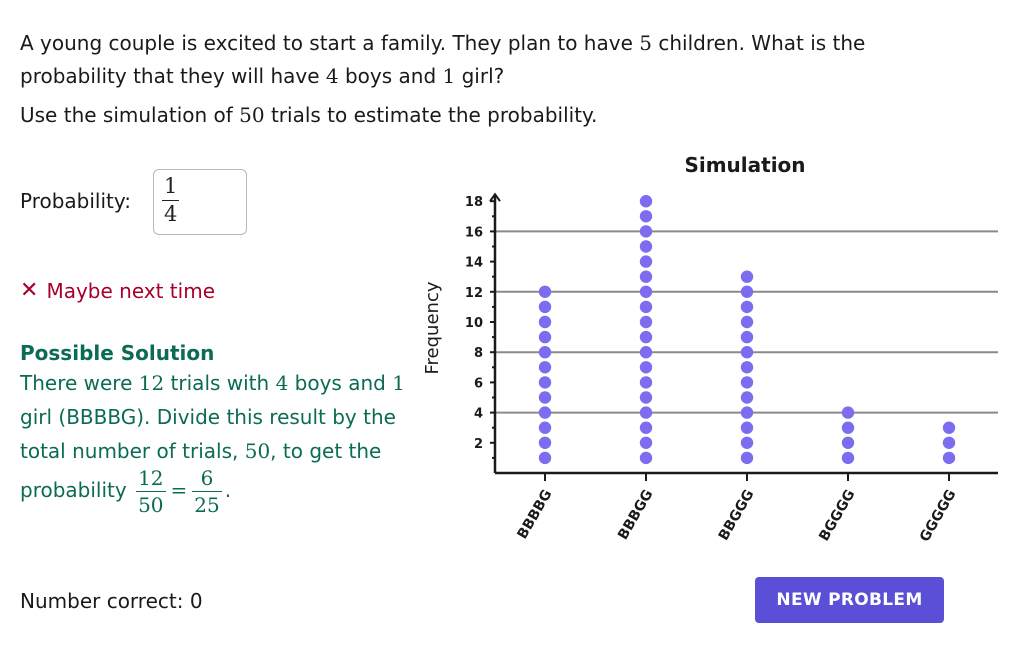 This screenshot has height=645, width=1032. What do you see at coordinates (478, 414) in the screenshot?
I see `y-tick-label: 4` at bounding box center [478, 414].